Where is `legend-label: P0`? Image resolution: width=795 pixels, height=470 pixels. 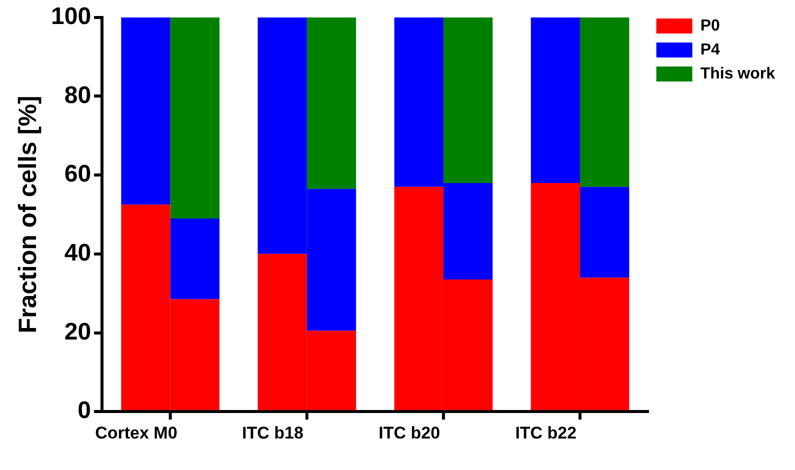 legend-label: P0 is located at coordinates (710, 25).